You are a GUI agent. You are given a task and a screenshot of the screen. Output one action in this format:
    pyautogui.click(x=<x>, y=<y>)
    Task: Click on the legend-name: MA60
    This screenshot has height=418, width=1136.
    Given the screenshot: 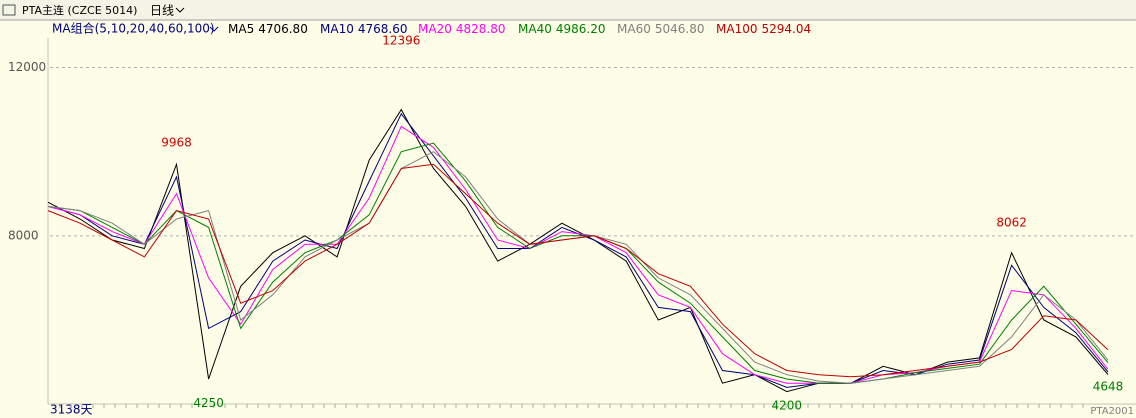 What is the action you would take?
    pyautogui.click(x=634, y=29)
    